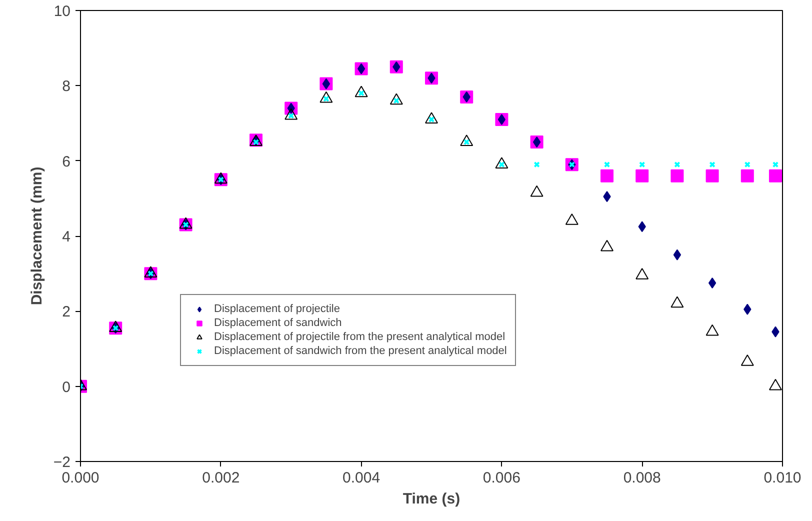  What do you see at coordinates (62, 462) in the screenshot?
I see `y-tick-label: −2` at bounding box center [62, 462].